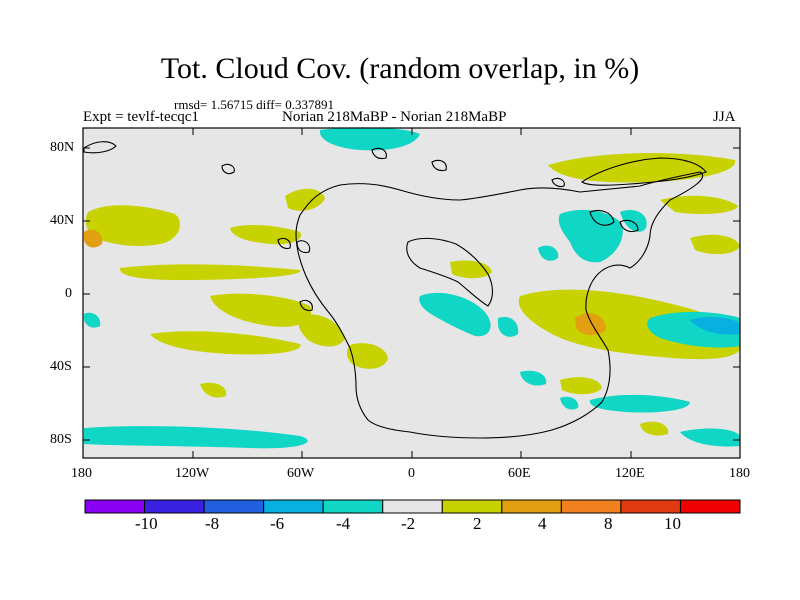 Image resolution: width=800 pixels, height=600 pixels. I want to click on lon-label-0: 0, so click(411, 473).